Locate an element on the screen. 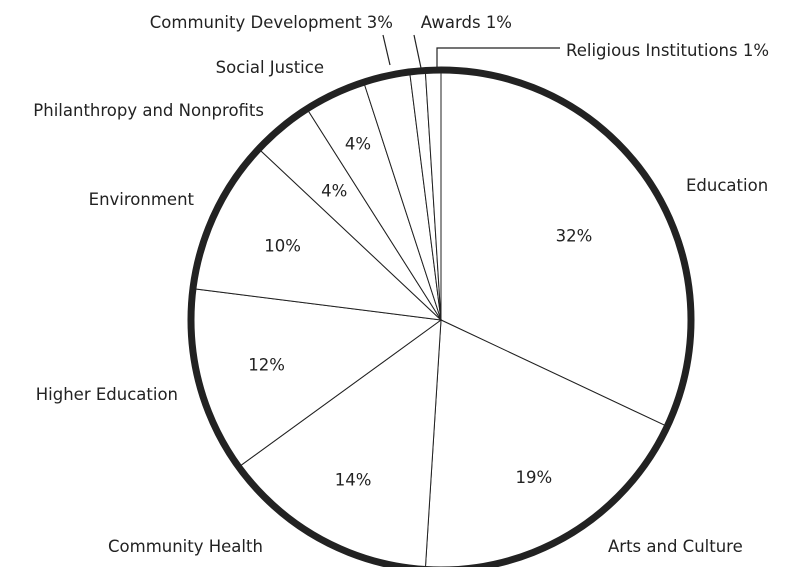  percent-higher-education: 12% is located at coordinates (266, 365).